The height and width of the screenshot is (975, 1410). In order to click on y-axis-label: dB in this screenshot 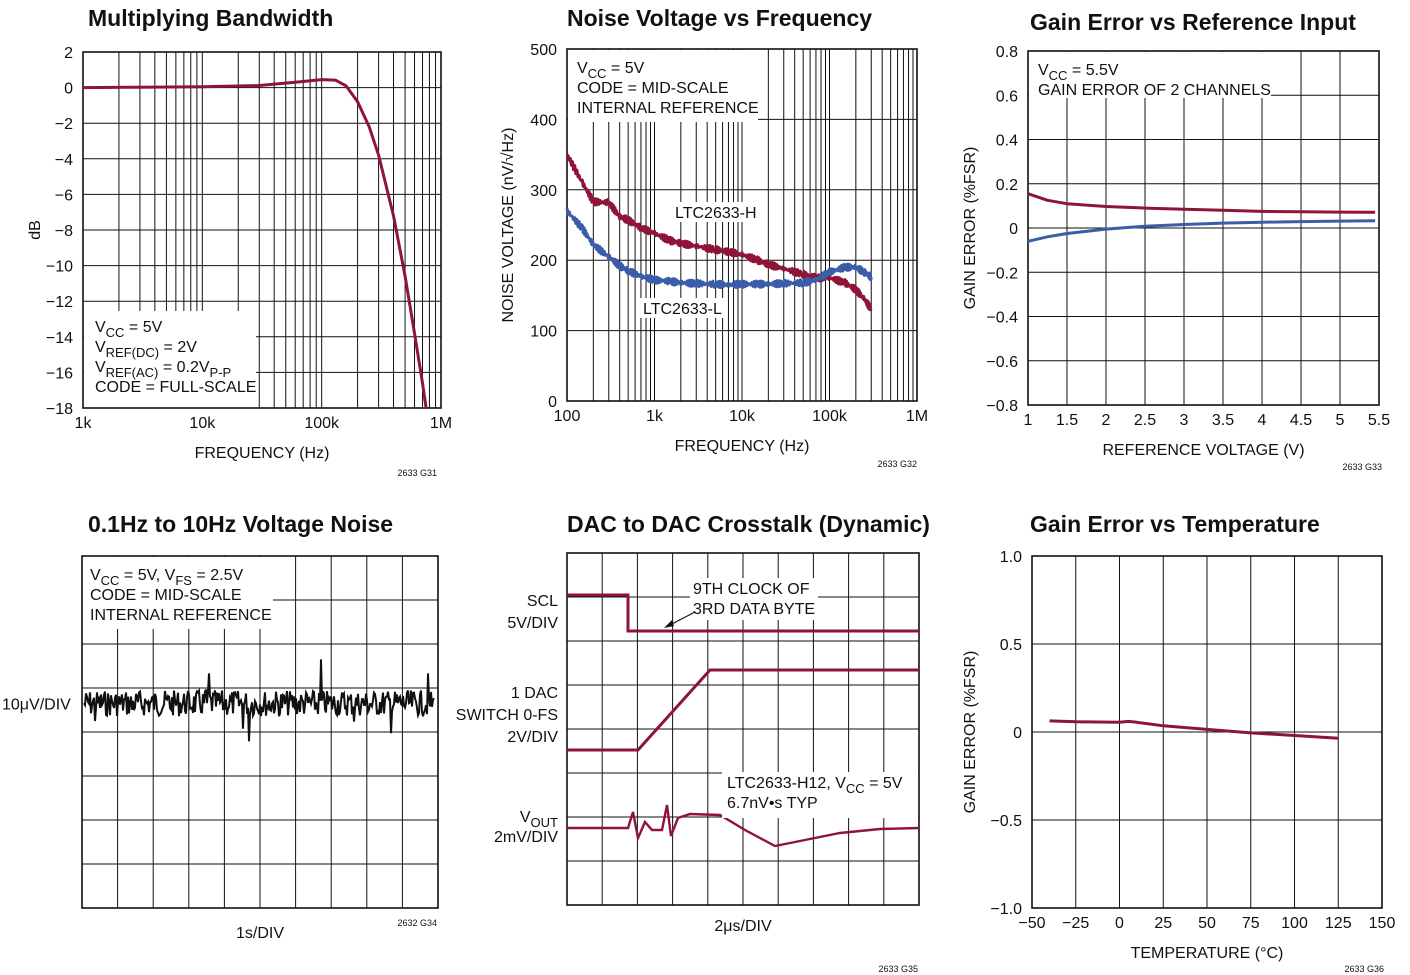, I will do `click(35, 230)`.